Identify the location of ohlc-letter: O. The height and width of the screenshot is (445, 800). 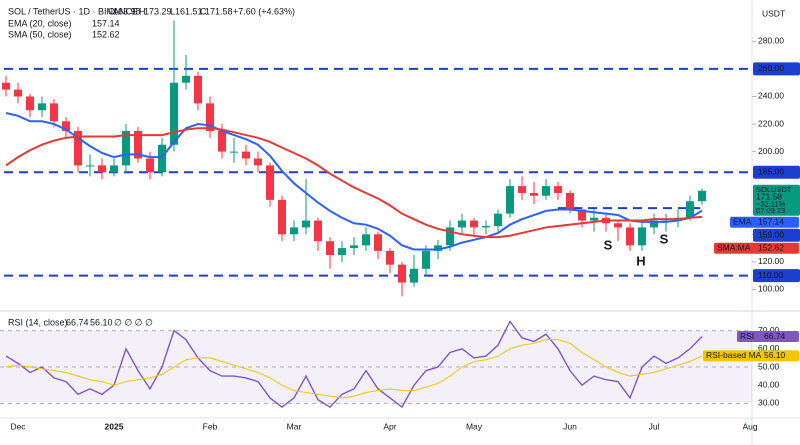
(111, 11).